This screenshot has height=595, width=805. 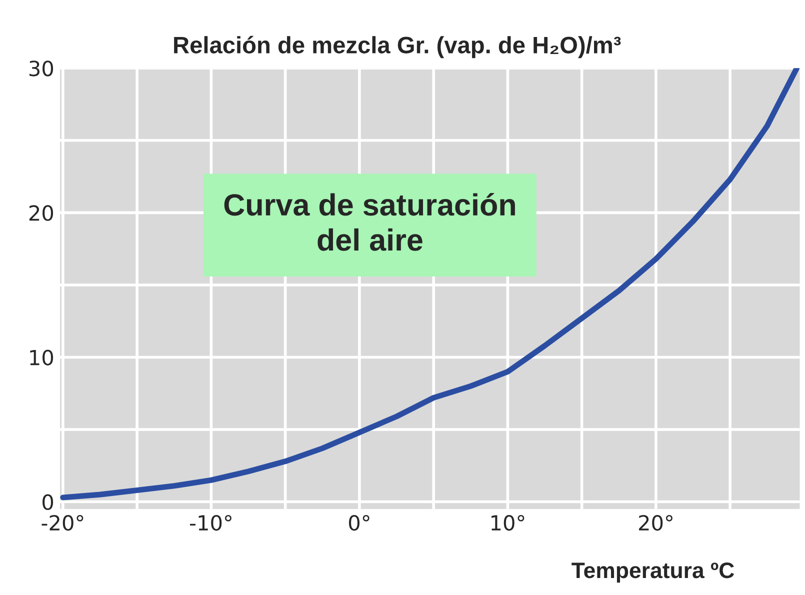 I want to click on x-tick-label: 20°, so click(x=655, y=522).